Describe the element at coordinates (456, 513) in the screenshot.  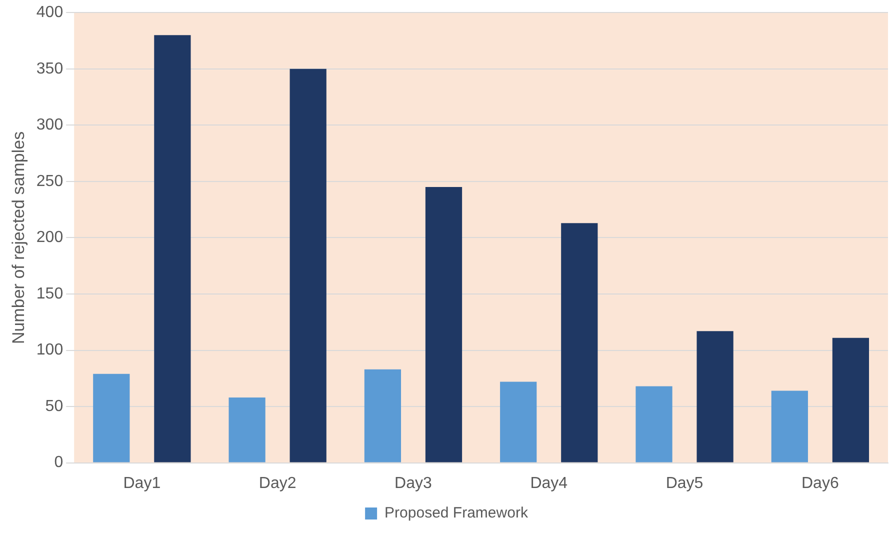
I see `legend-label: Proposed Framework` at that location.